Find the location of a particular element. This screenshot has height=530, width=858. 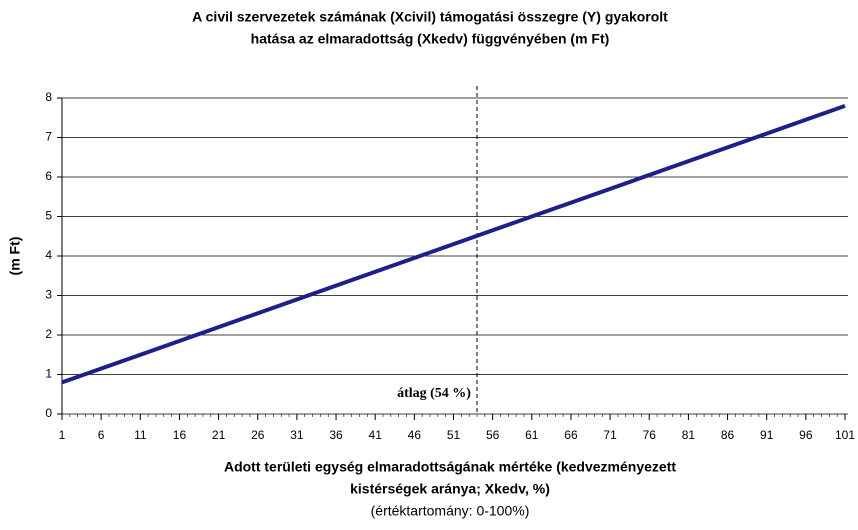

y-tick-label: 1 is located at coordinates (48, 374).